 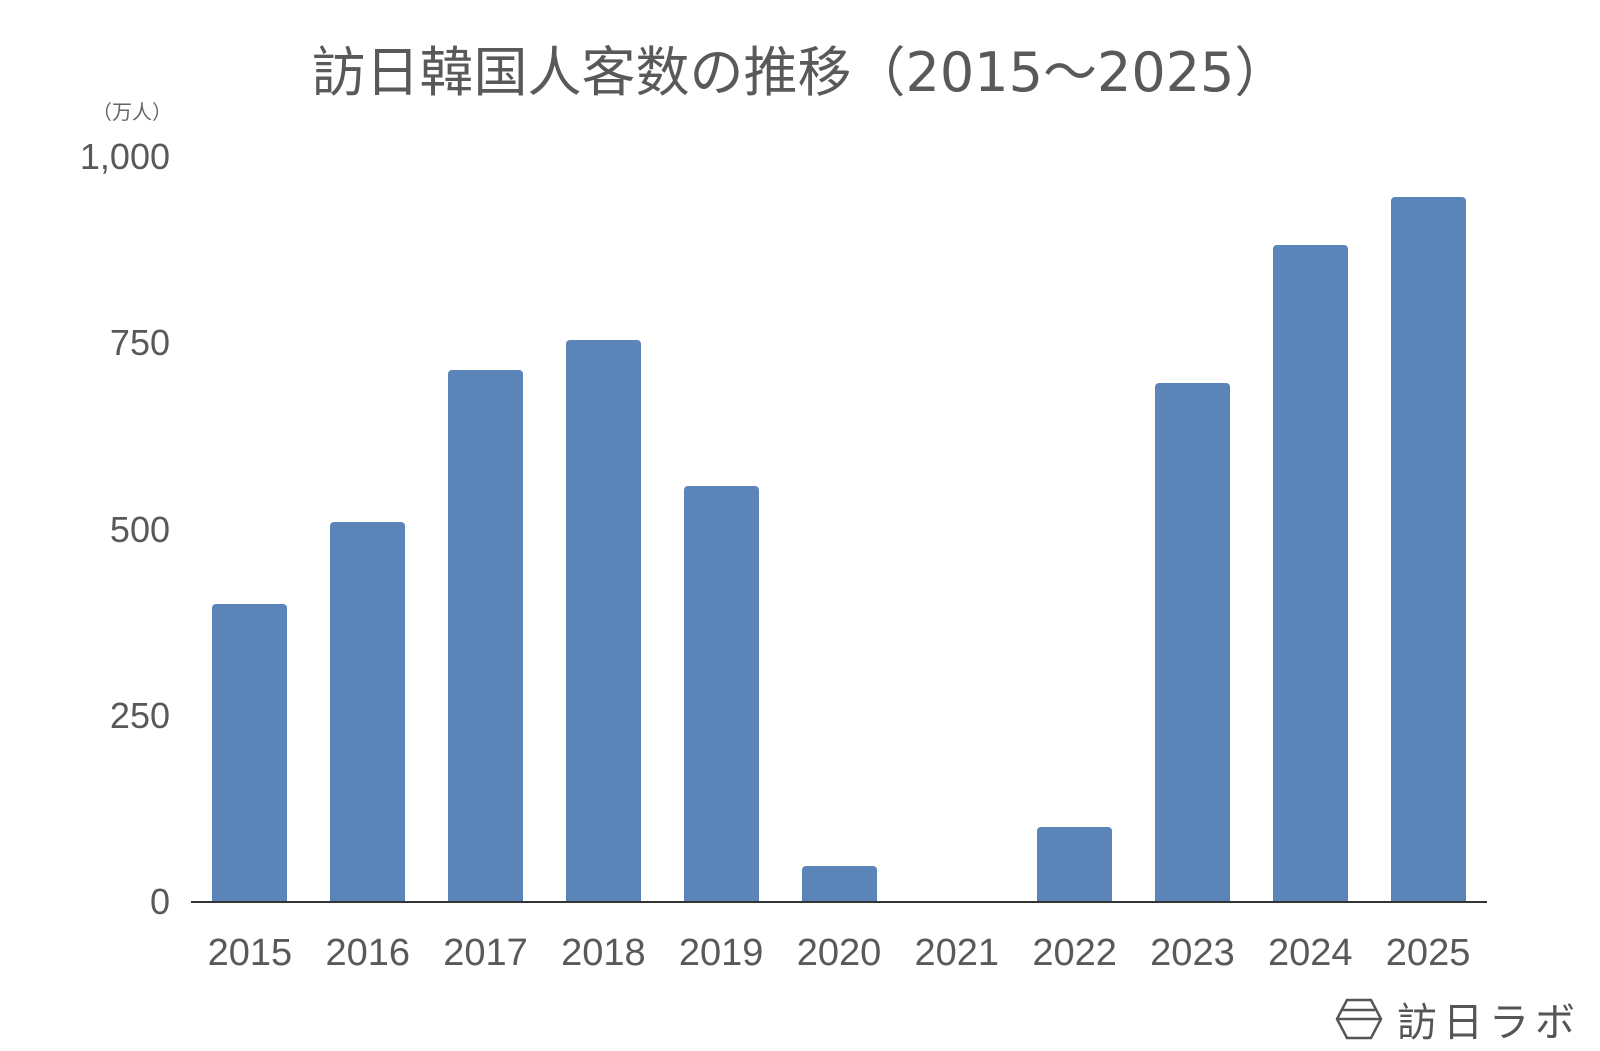 I want to click on bar-2022, so click(x=1075, y=864).